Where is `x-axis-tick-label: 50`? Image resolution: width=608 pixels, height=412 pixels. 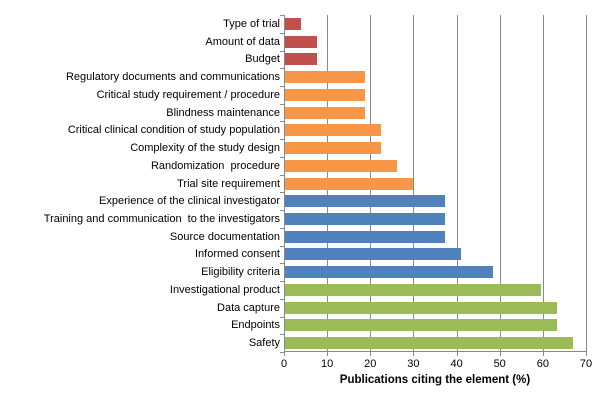
x-axis-tick-label: 50 is located at coordinates (499, 364).